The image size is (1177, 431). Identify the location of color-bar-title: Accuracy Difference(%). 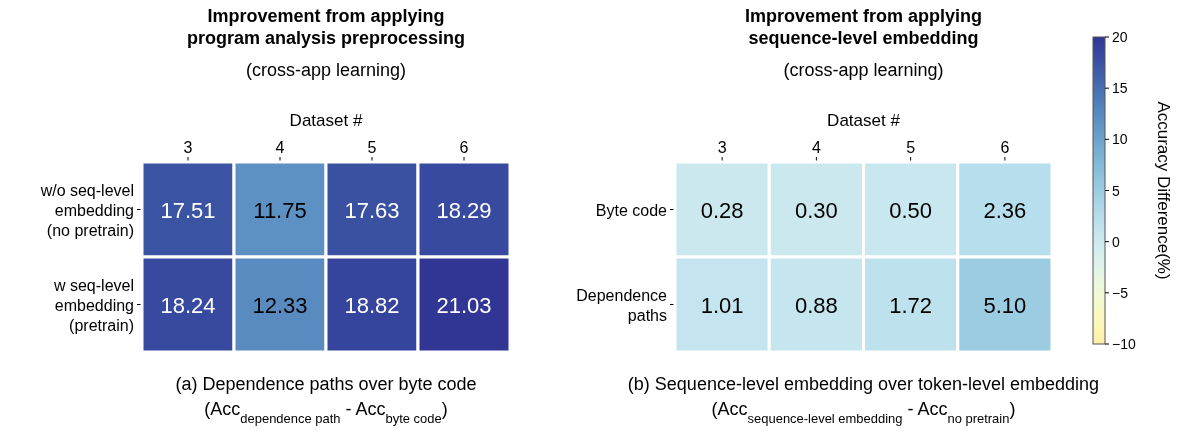
(1163, 190).